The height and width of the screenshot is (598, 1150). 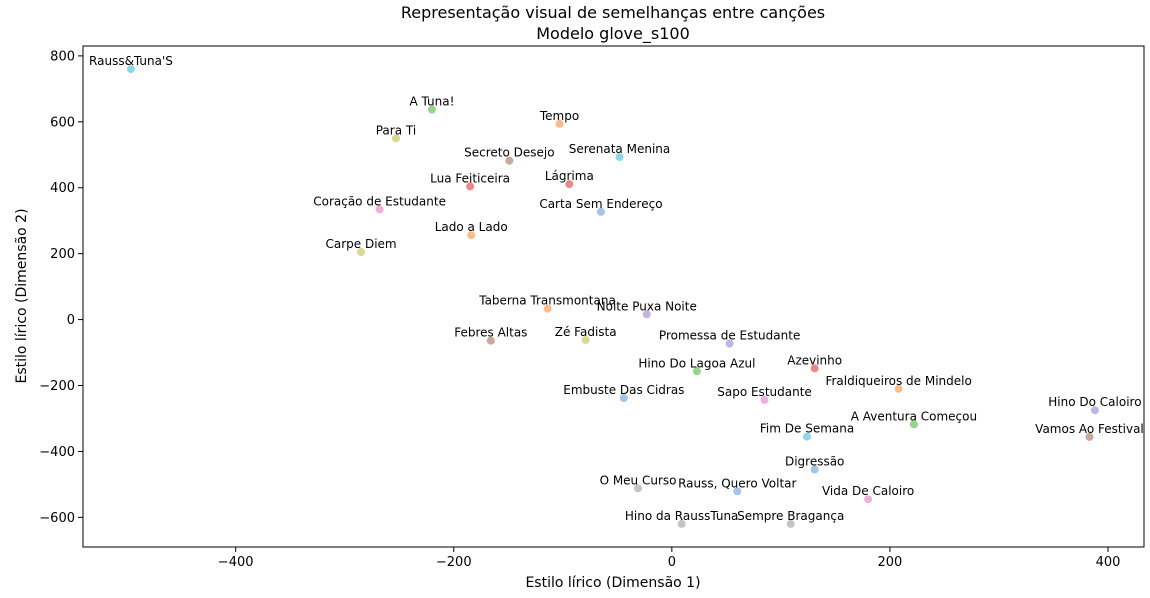 What do you see at coordinates (613, 34) in the screenshot?
I see `chart-subtitle: Modelo glove_s100` at bounding box center [613, 34].